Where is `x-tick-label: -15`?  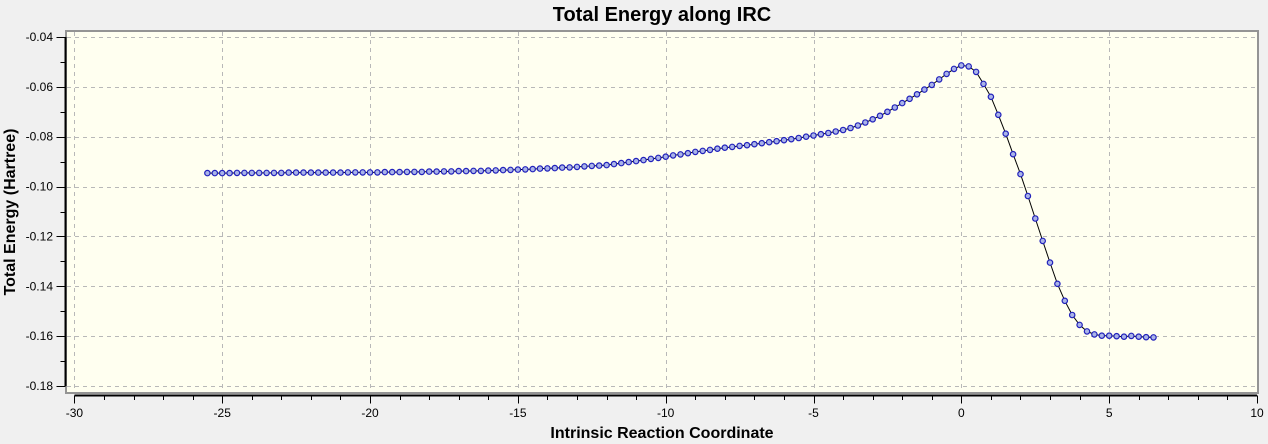 x-tick-label: -15 is located at coordinates (518, 413).